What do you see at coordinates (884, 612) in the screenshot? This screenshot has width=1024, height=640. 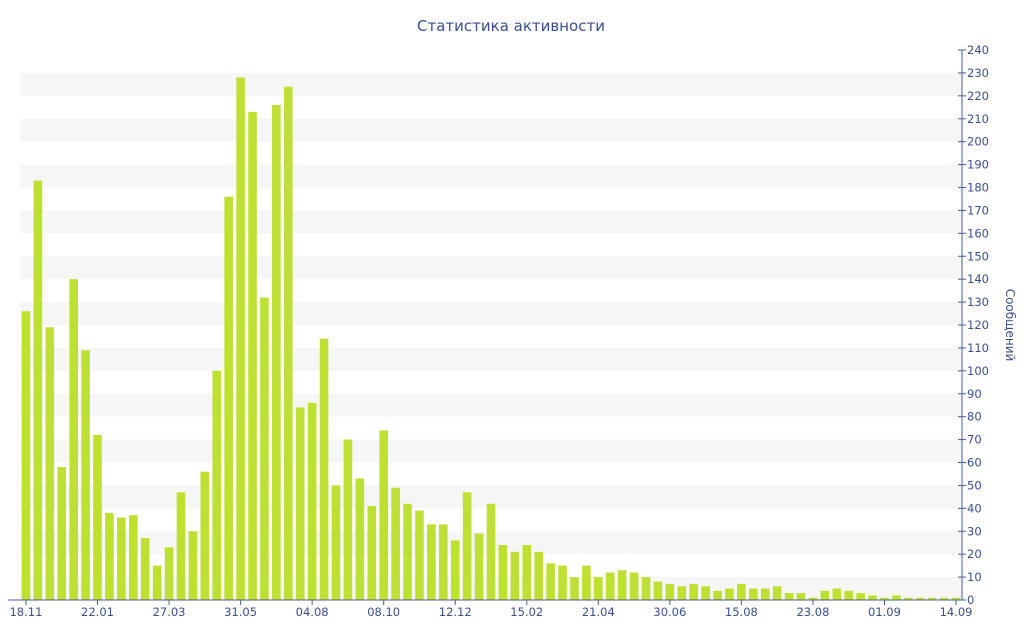 I see `x-tick-label: 01.09` at bounding box center [884, 612].